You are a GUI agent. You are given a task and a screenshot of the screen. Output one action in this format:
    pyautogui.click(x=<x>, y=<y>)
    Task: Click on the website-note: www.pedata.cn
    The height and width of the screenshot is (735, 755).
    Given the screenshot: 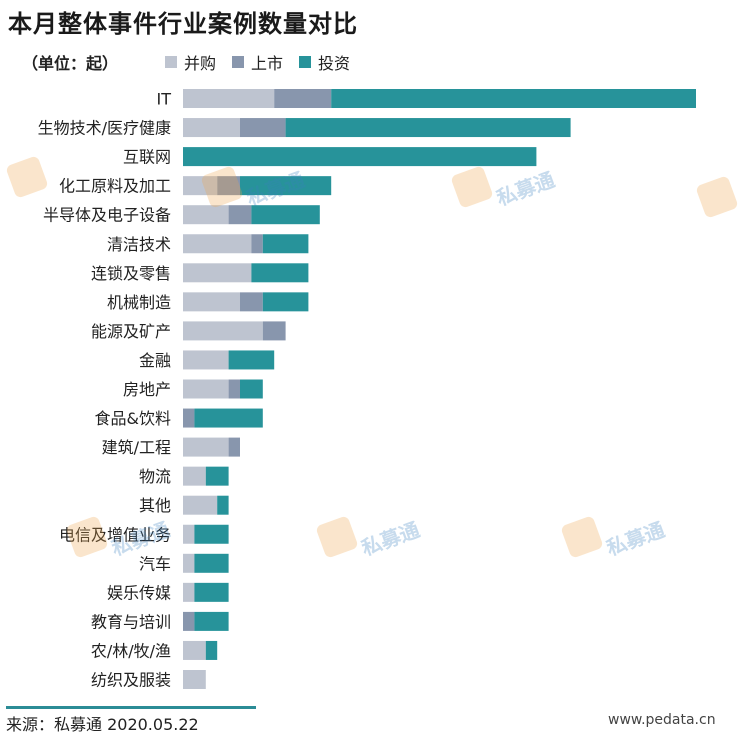 What is the action you would take?
    pyautogui.click(x=662, y=720)
    